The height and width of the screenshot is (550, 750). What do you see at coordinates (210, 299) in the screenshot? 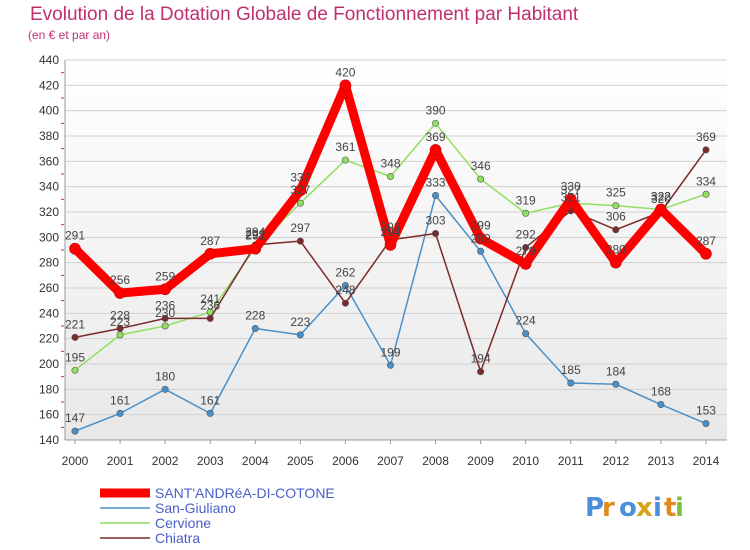
I see `data-label: 241` at bounding box center [210, 299].